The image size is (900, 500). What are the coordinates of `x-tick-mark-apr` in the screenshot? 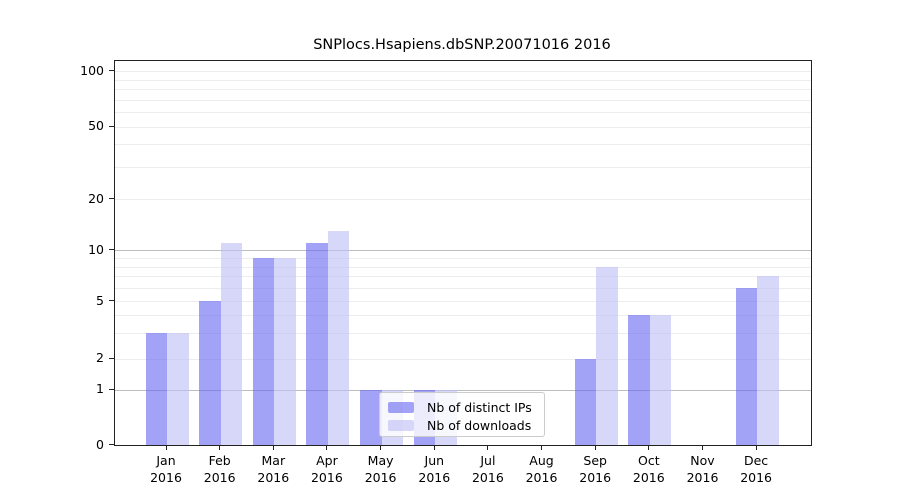 It's located at (327, 447).